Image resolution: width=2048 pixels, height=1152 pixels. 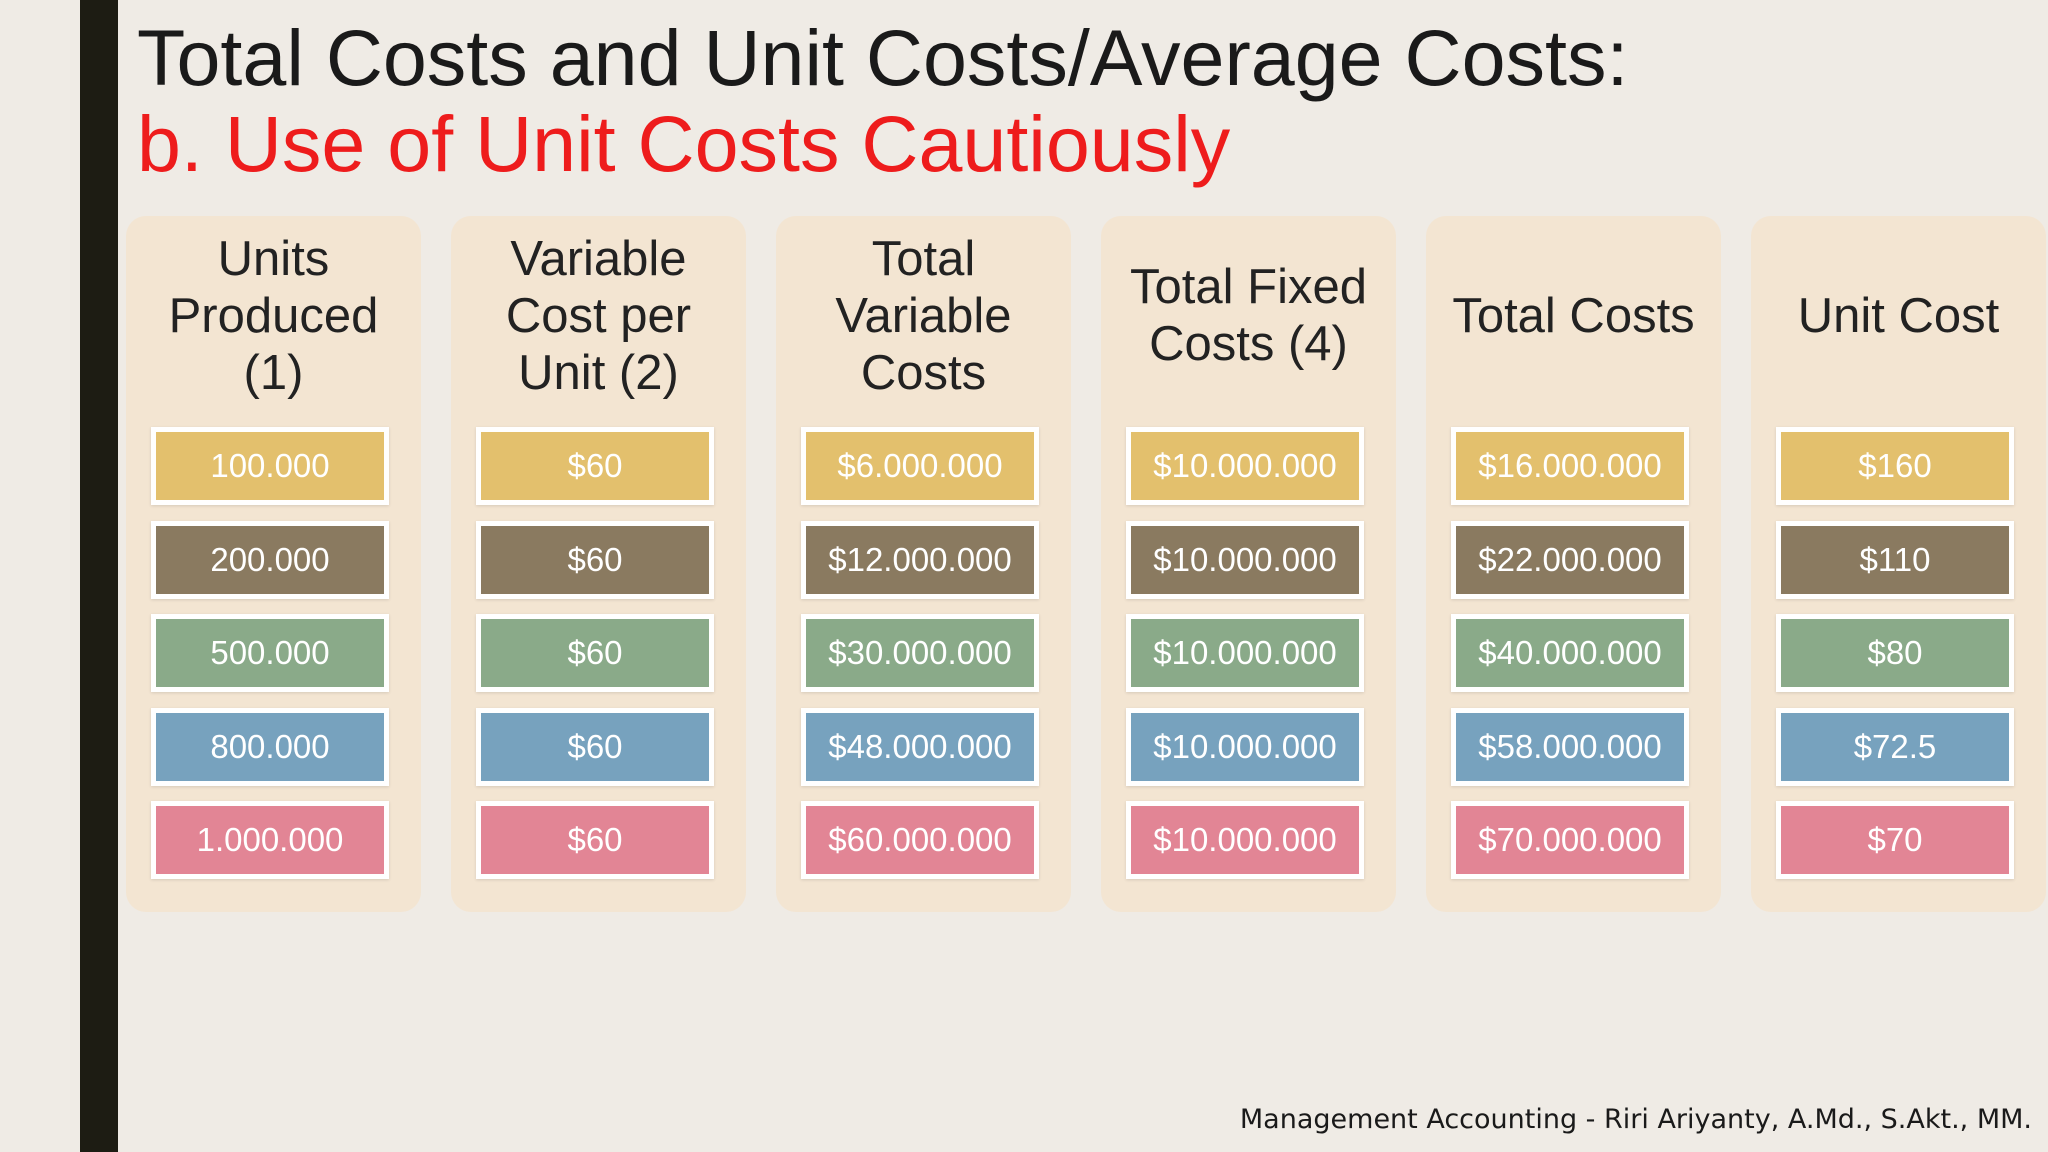 I want to click on table-cell: $110, so click(x=1895, y=560).